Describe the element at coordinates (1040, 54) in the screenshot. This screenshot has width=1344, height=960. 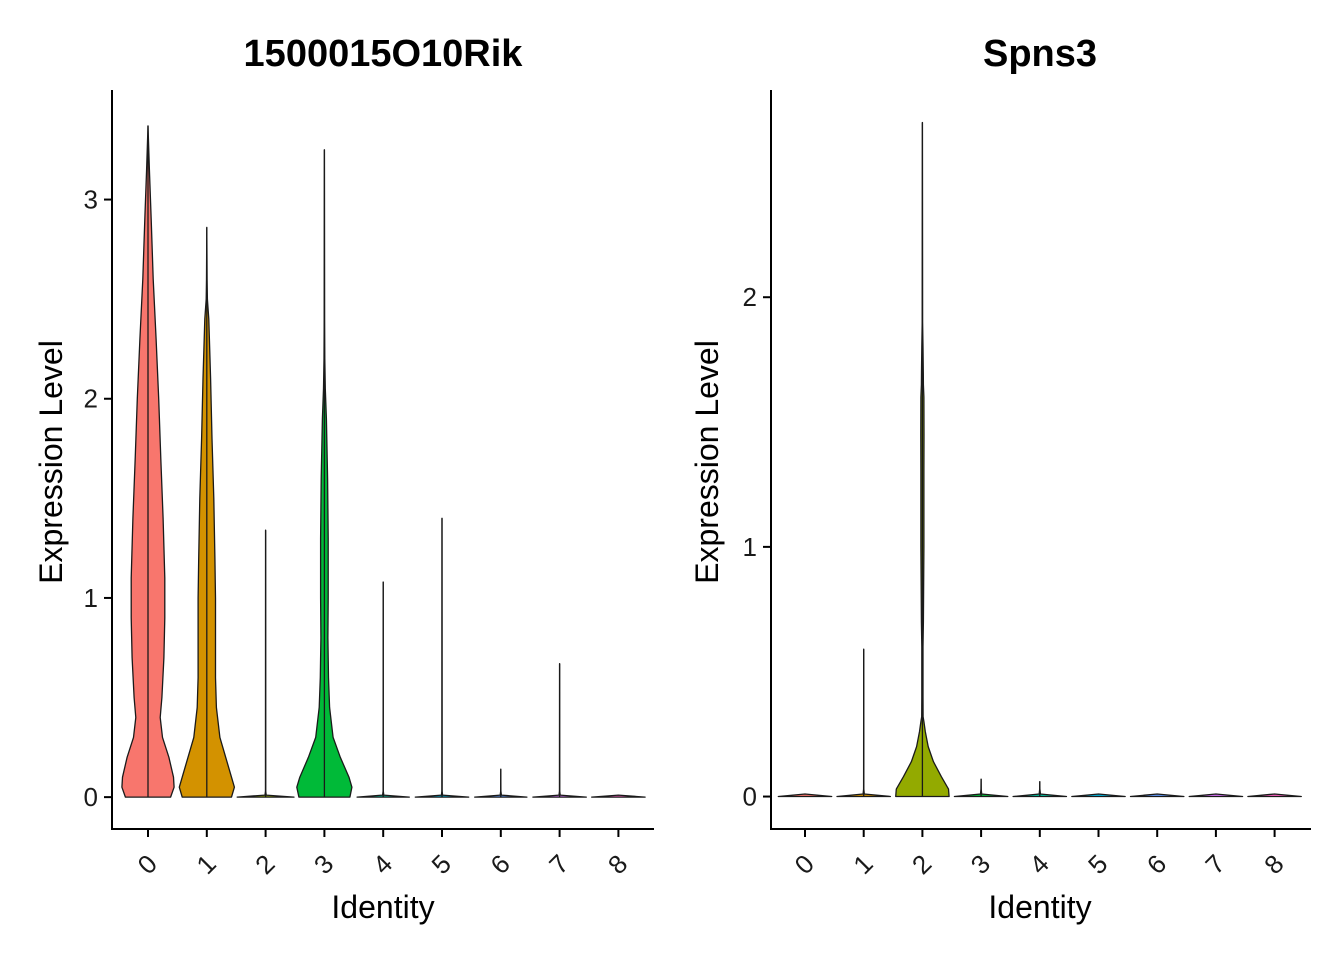
I see `chart-title: Spns3` at that location.